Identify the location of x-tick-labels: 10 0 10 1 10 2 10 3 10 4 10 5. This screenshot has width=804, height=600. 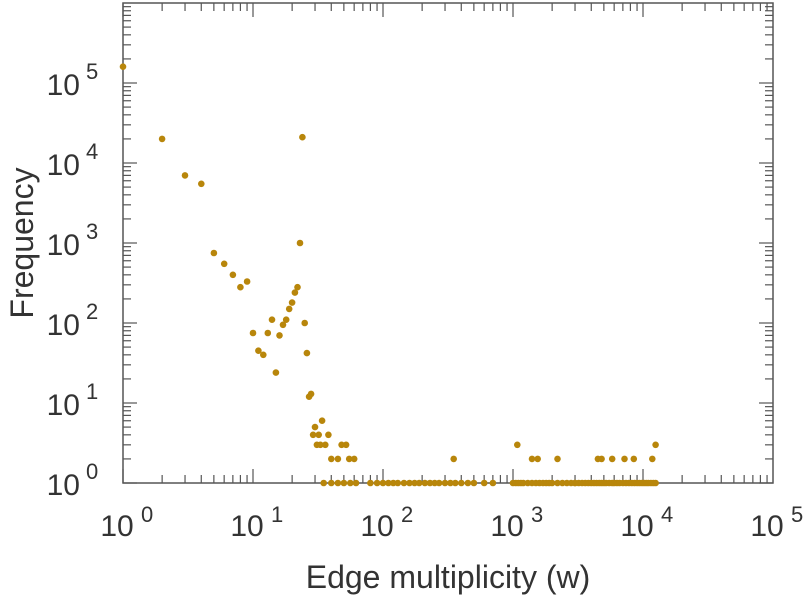
(451, 522).